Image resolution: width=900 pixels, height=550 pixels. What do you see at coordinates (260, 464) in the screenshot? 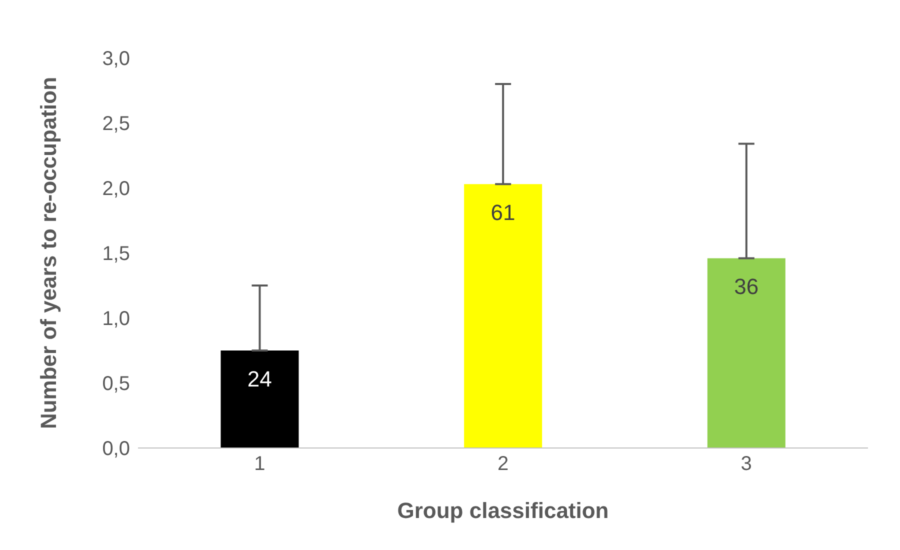
I see `x-tick-label: 1` at bounding box center [260, 464].